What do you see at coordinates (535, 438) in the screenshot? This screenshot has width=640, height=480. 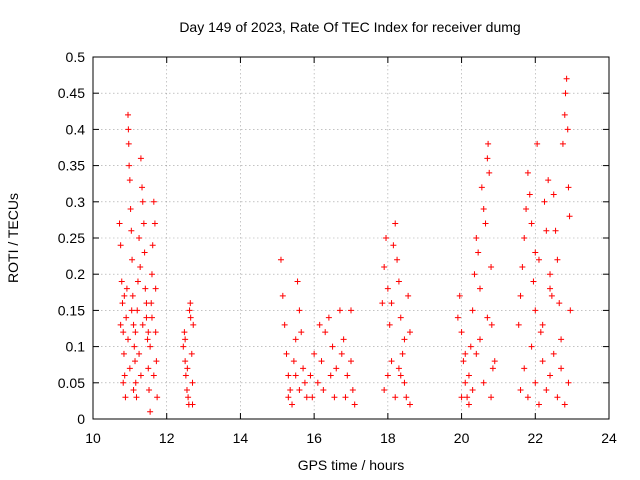 I see `x-tick-label: 22` at bounding box center [535, 438].